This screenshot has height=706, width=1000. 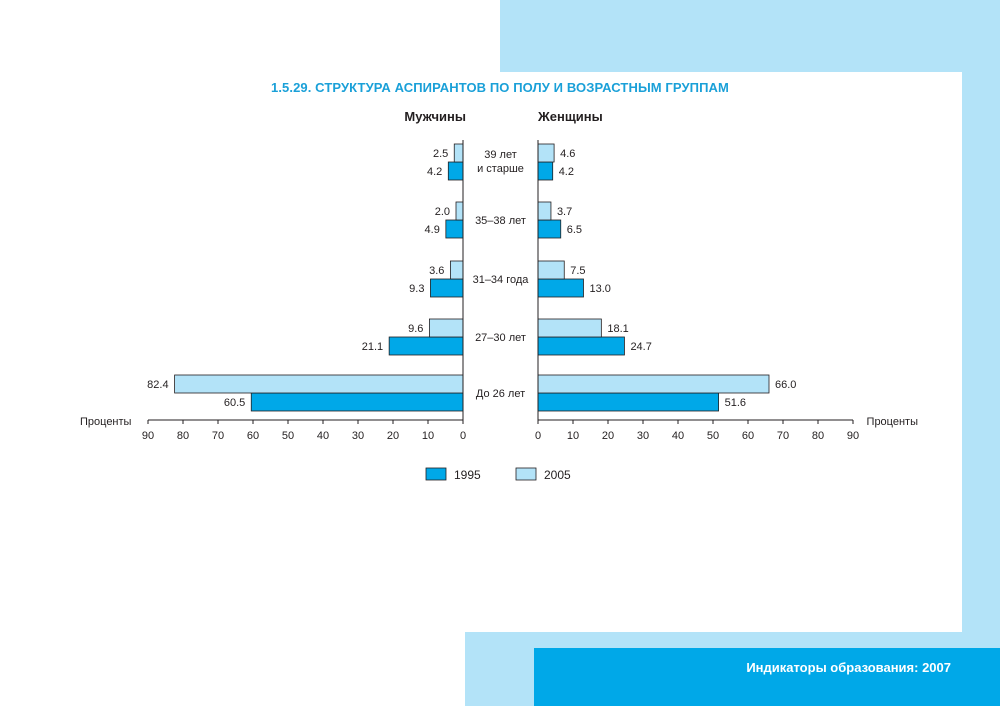 I want to click on value-label-female-1995-3: 24.7, so click(x=640, y=347).